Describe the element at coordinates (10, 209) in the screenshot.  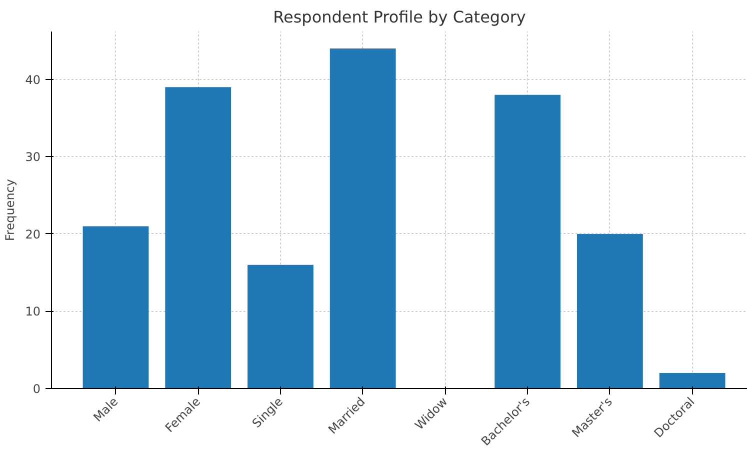
I see `y-axis-title: Frequency` at that location.